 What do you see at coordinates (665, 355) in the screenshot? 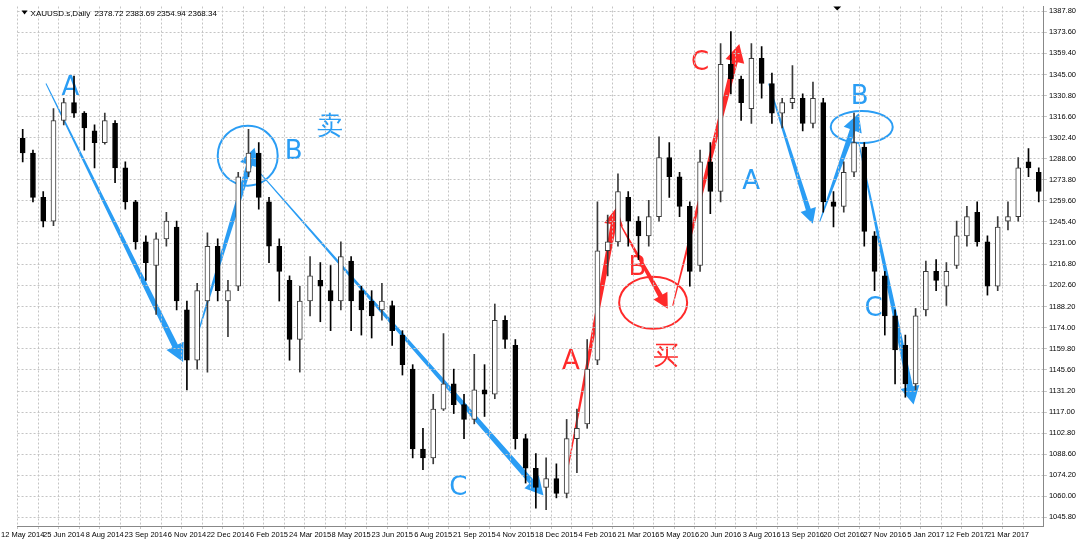
I see `annotation: 买` at bounding box center [665, 355].